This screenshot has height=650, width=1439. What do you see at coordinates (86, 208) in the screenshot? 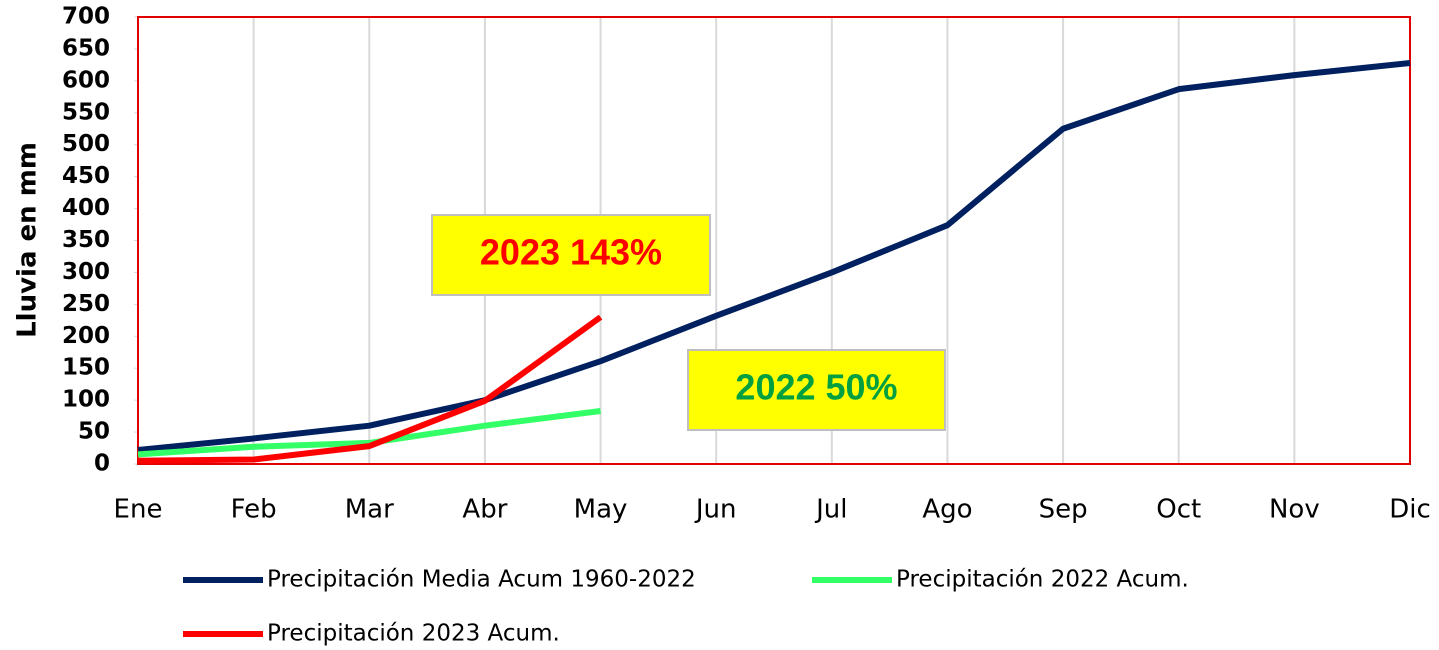
I see `y-tick-label: 400` at bounding box center [86, 208].